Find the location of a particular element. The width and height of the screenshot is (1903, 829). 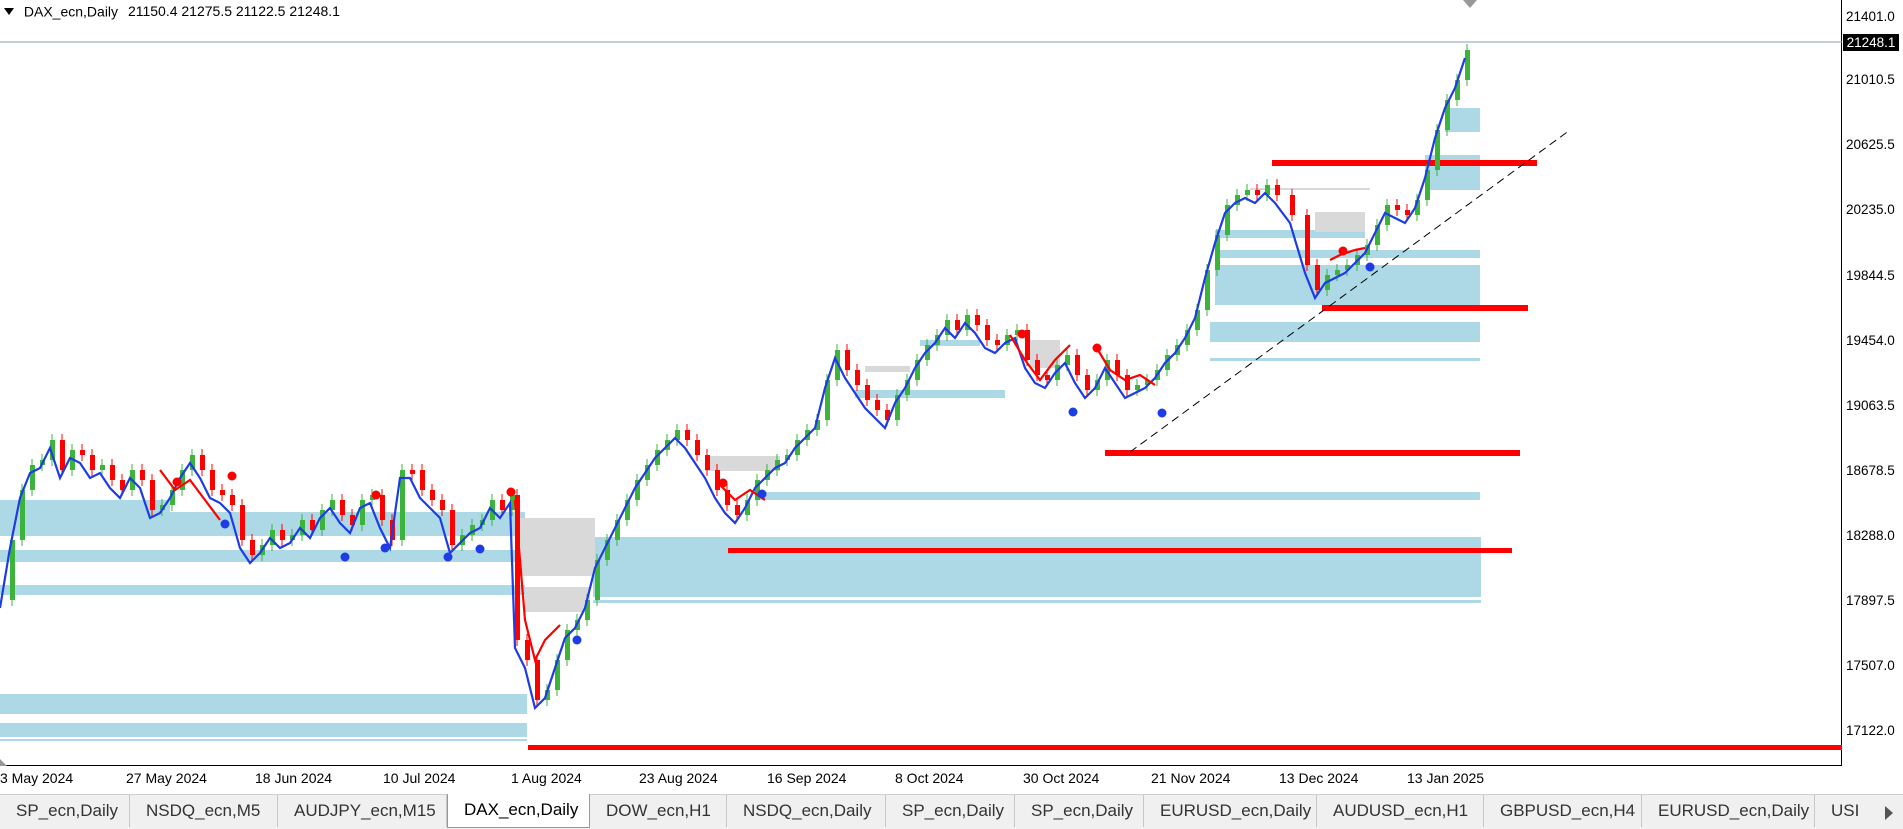

price-tick-label: 17897.5 is located at coordinates (1870, 600).